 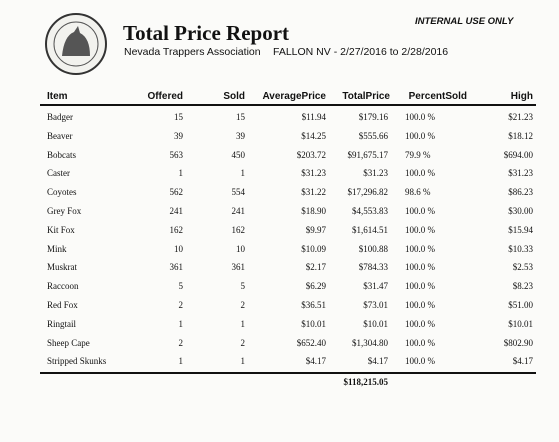 What do you see at coordinates (176, 192) in the screenshot?
I see `cell: 562` at bounding box center [176, 192].